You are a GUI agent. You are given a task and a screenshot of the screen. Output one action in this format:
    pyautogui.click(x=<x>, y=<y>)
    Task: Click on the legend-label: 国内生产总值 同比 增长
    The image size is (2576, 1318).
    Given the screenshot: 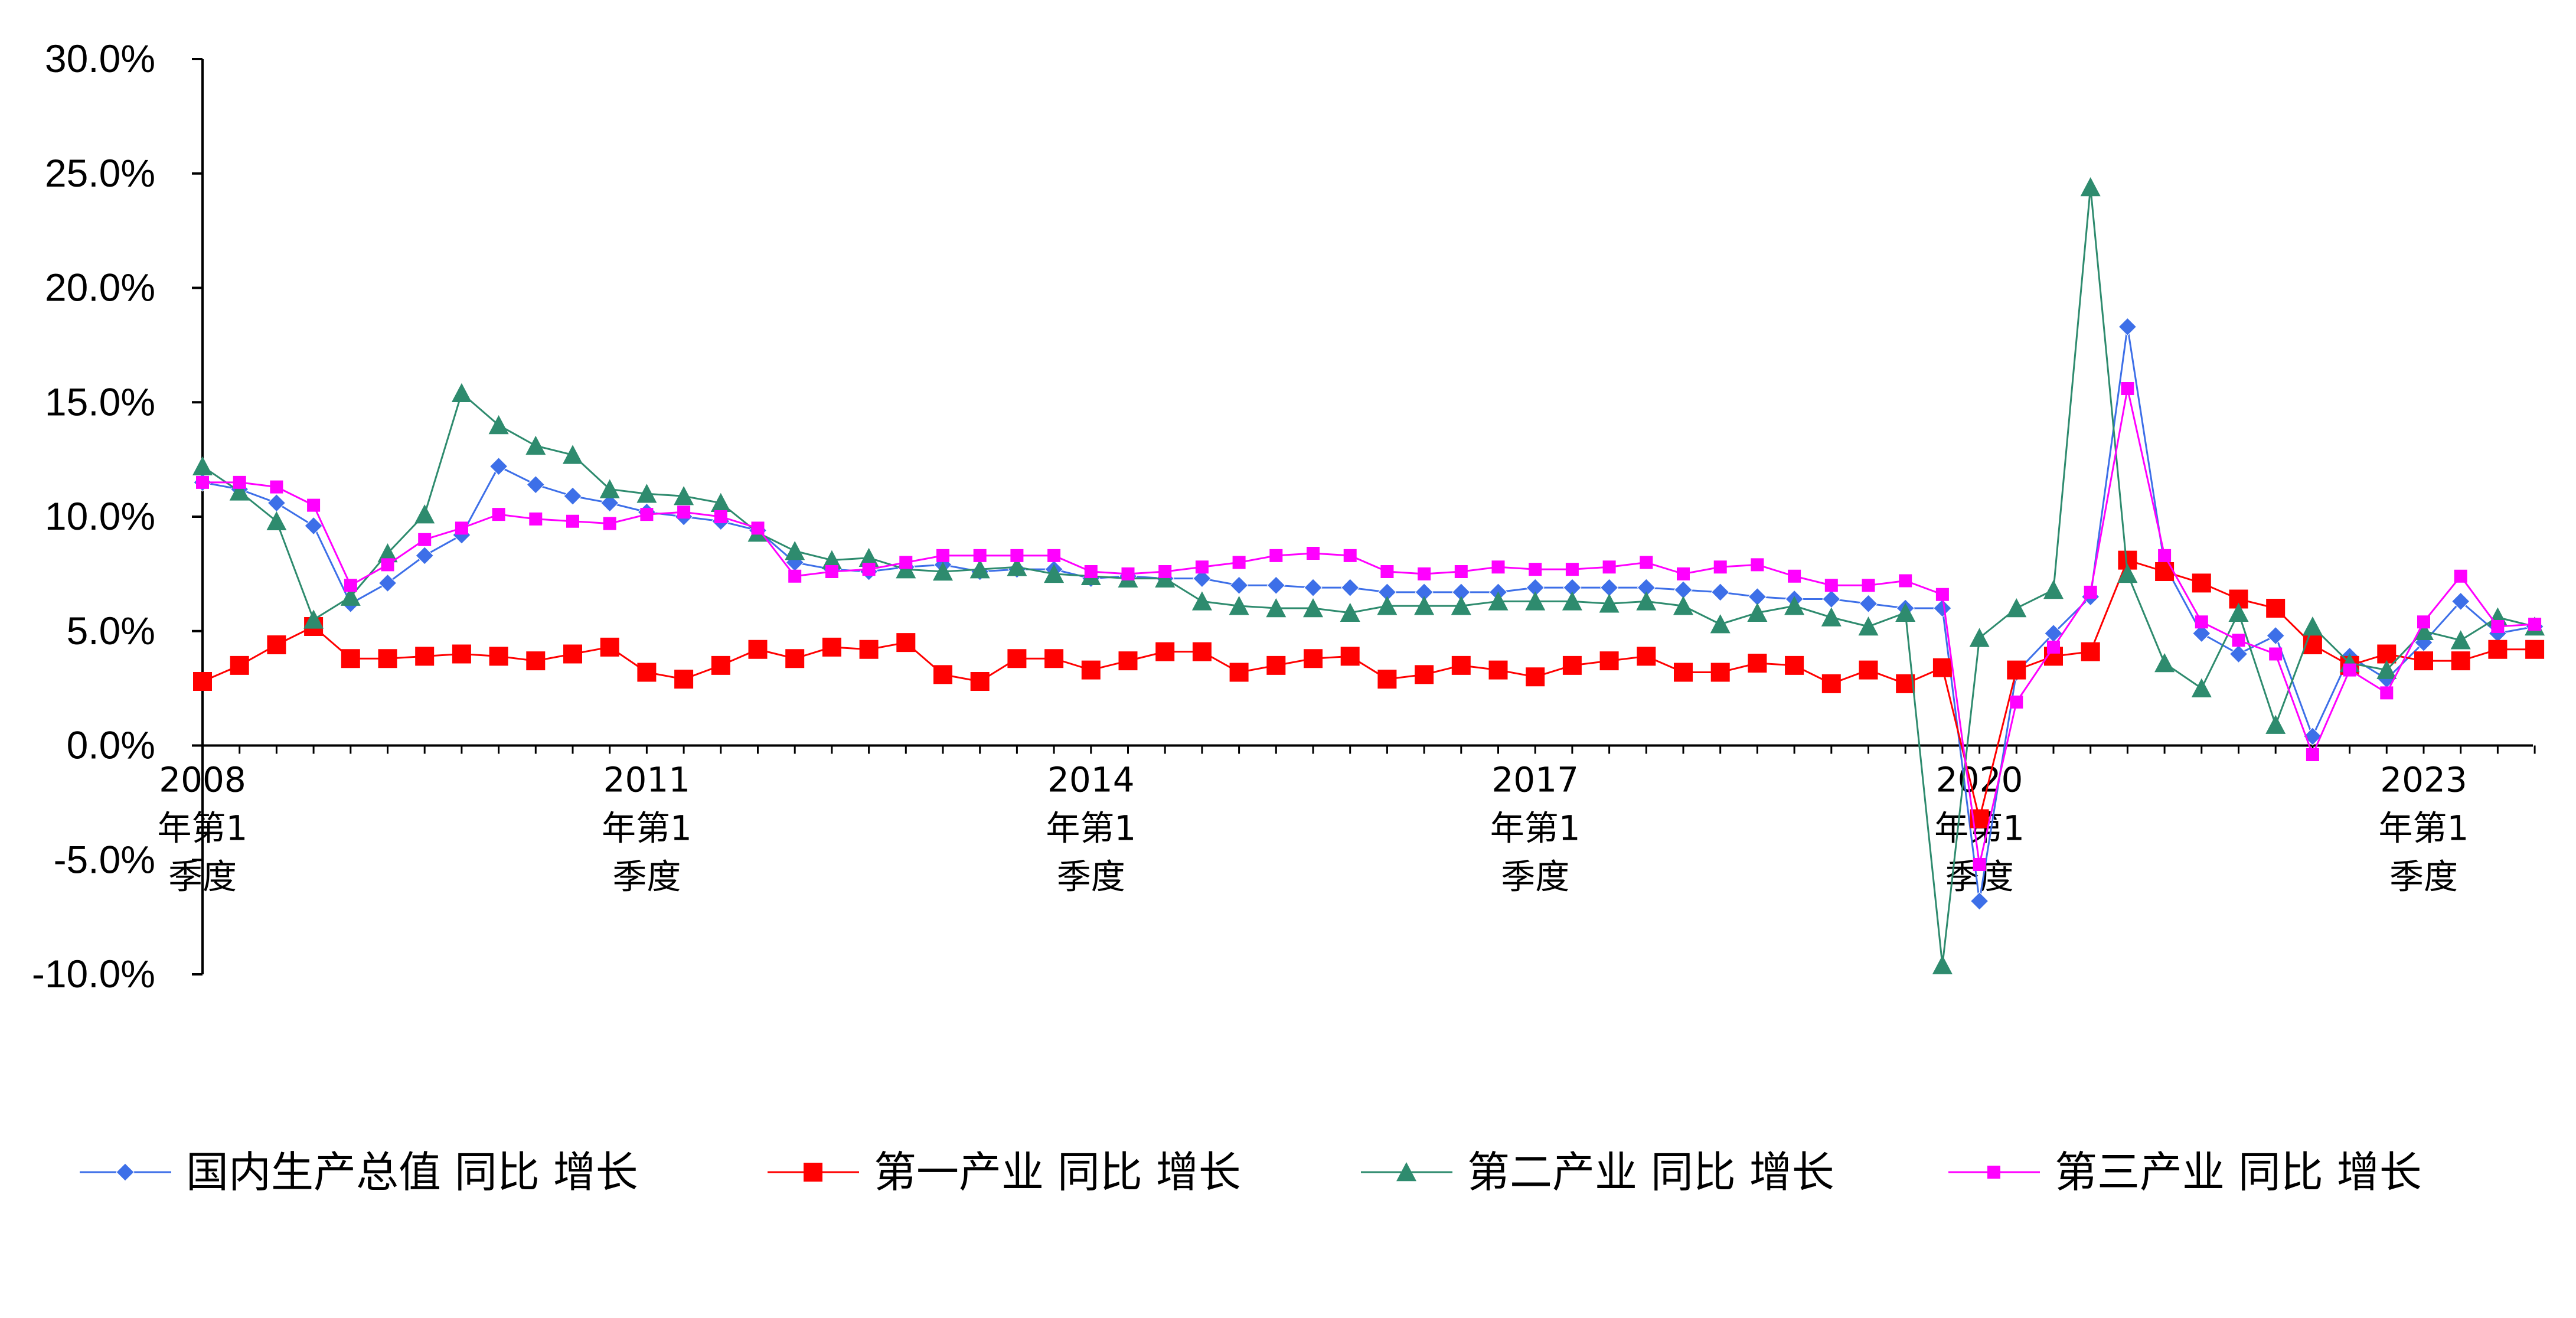 What is the action you would take?
    pyautogui.click(x=412, y=1172)
    